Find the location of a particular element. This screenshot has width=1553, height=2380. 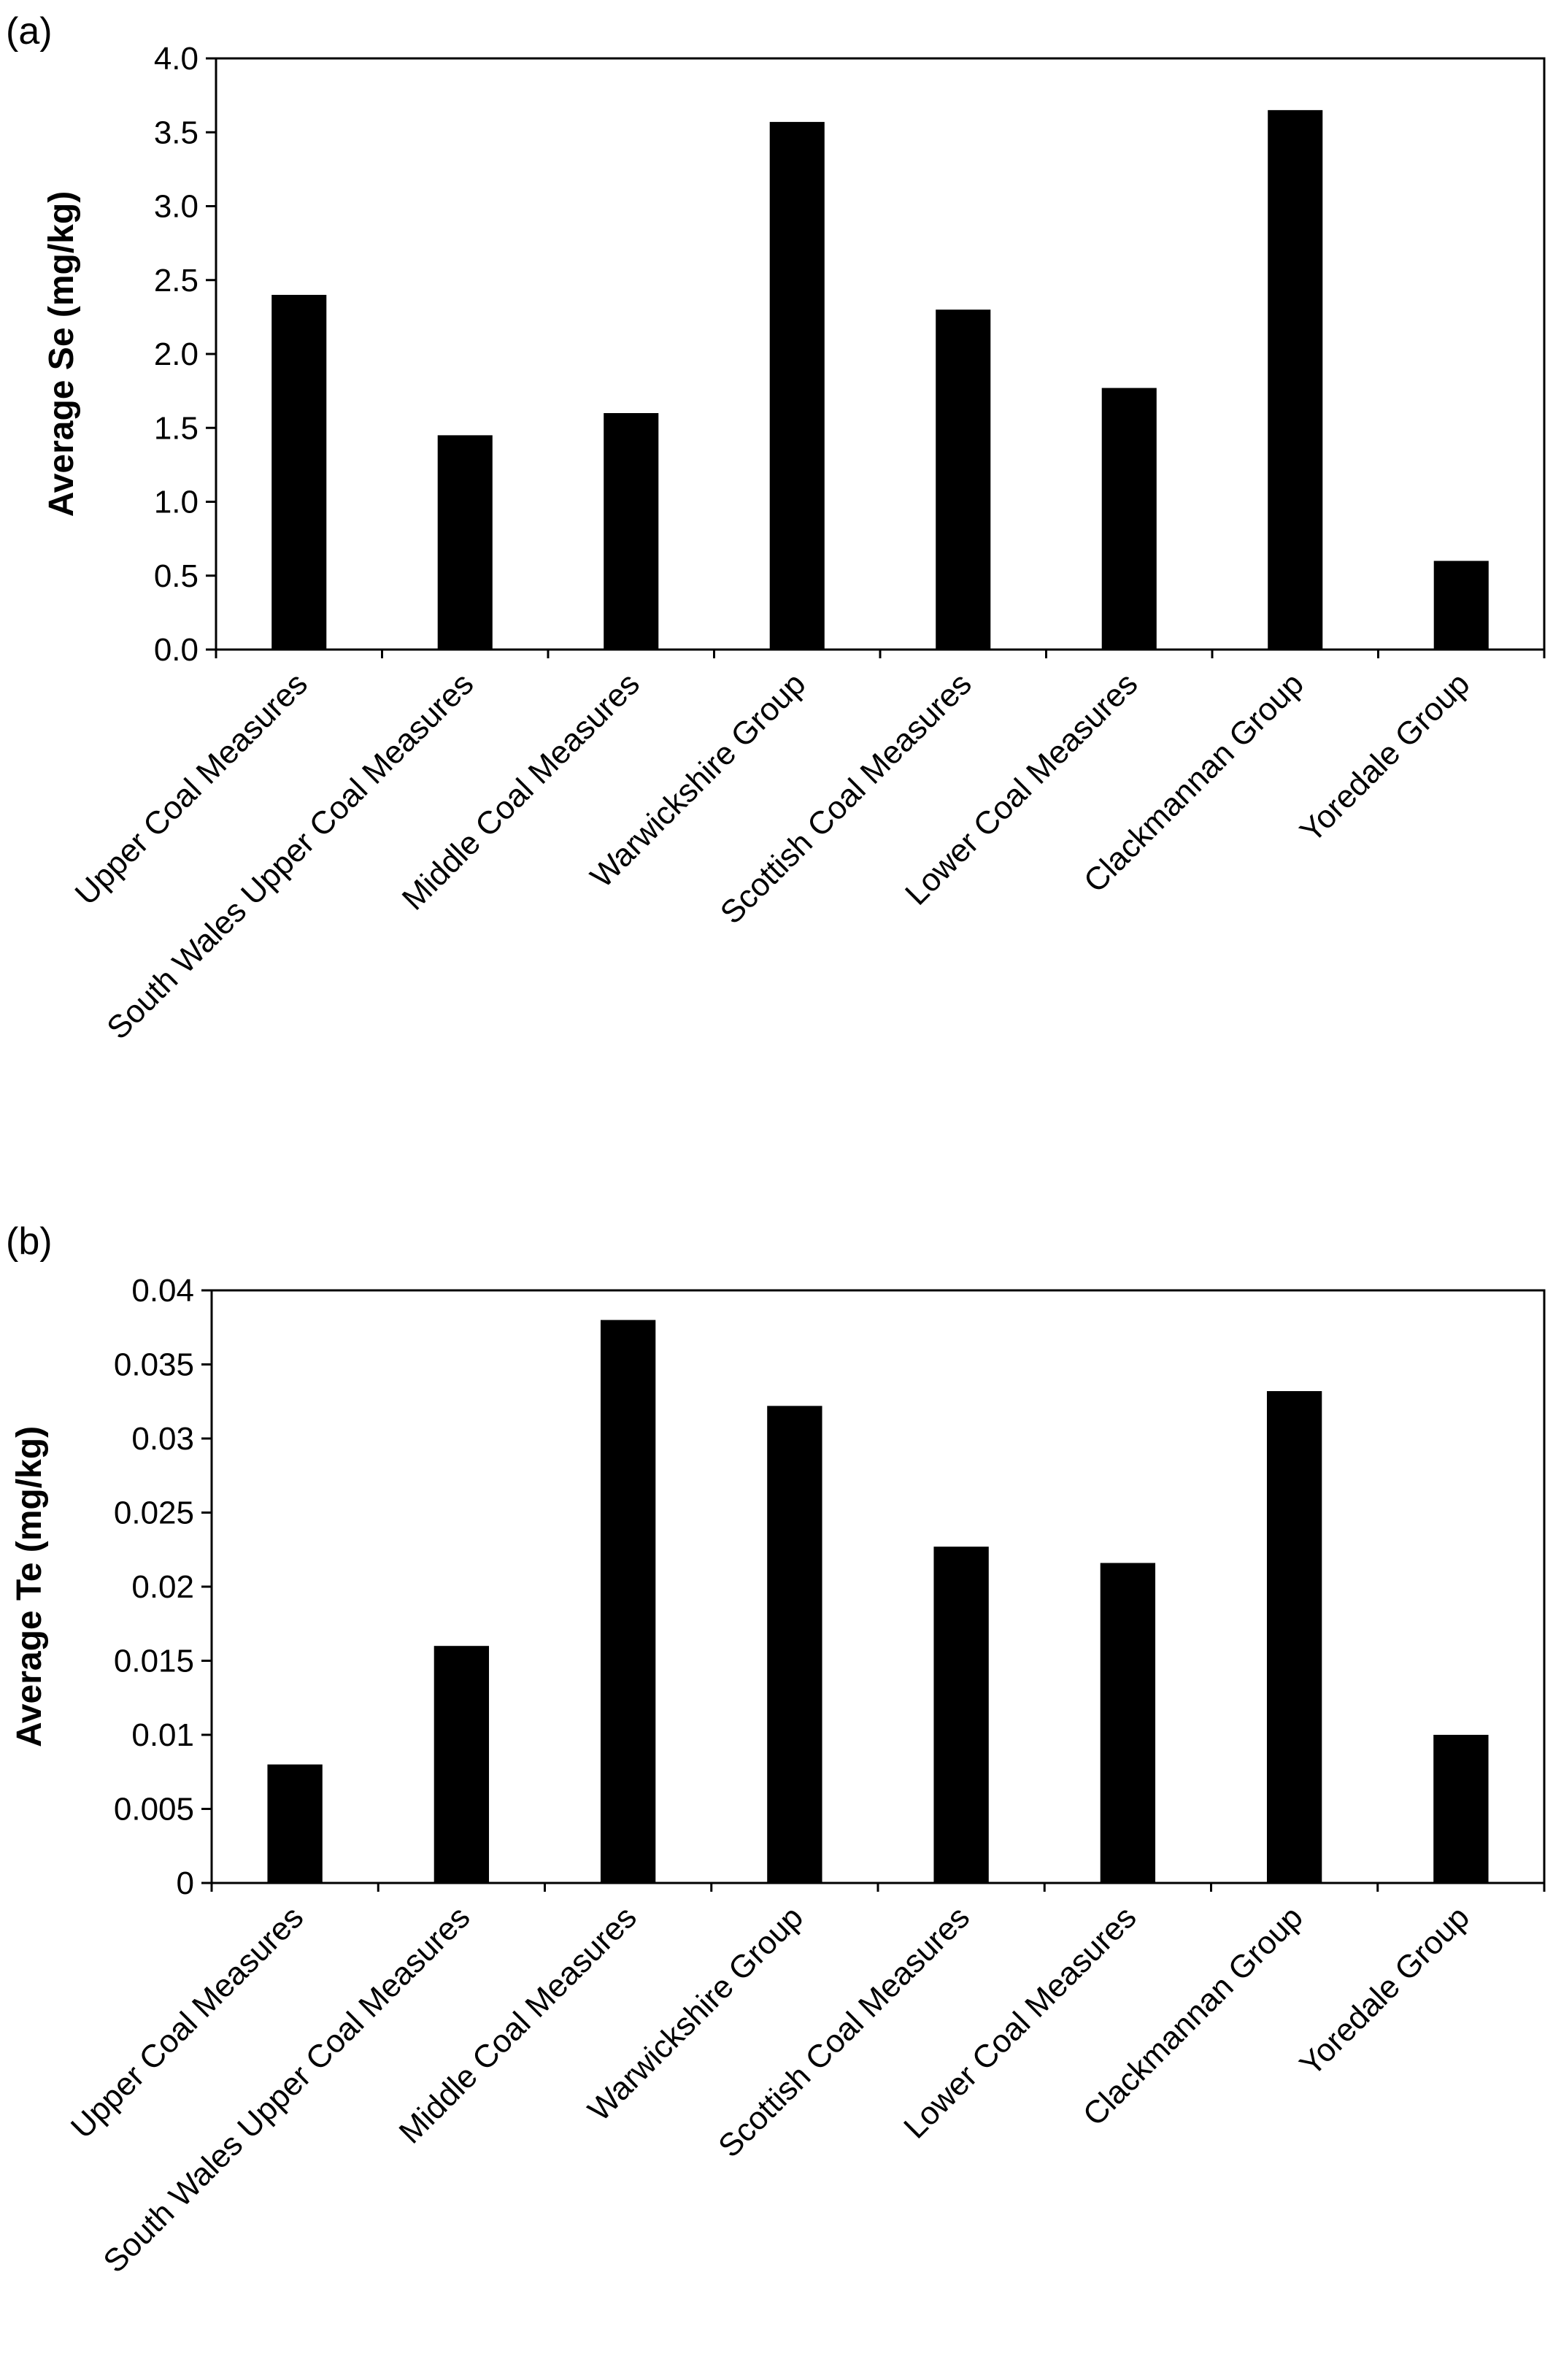

y-tick-label: 1.5 is located at coordinates (176, 428).